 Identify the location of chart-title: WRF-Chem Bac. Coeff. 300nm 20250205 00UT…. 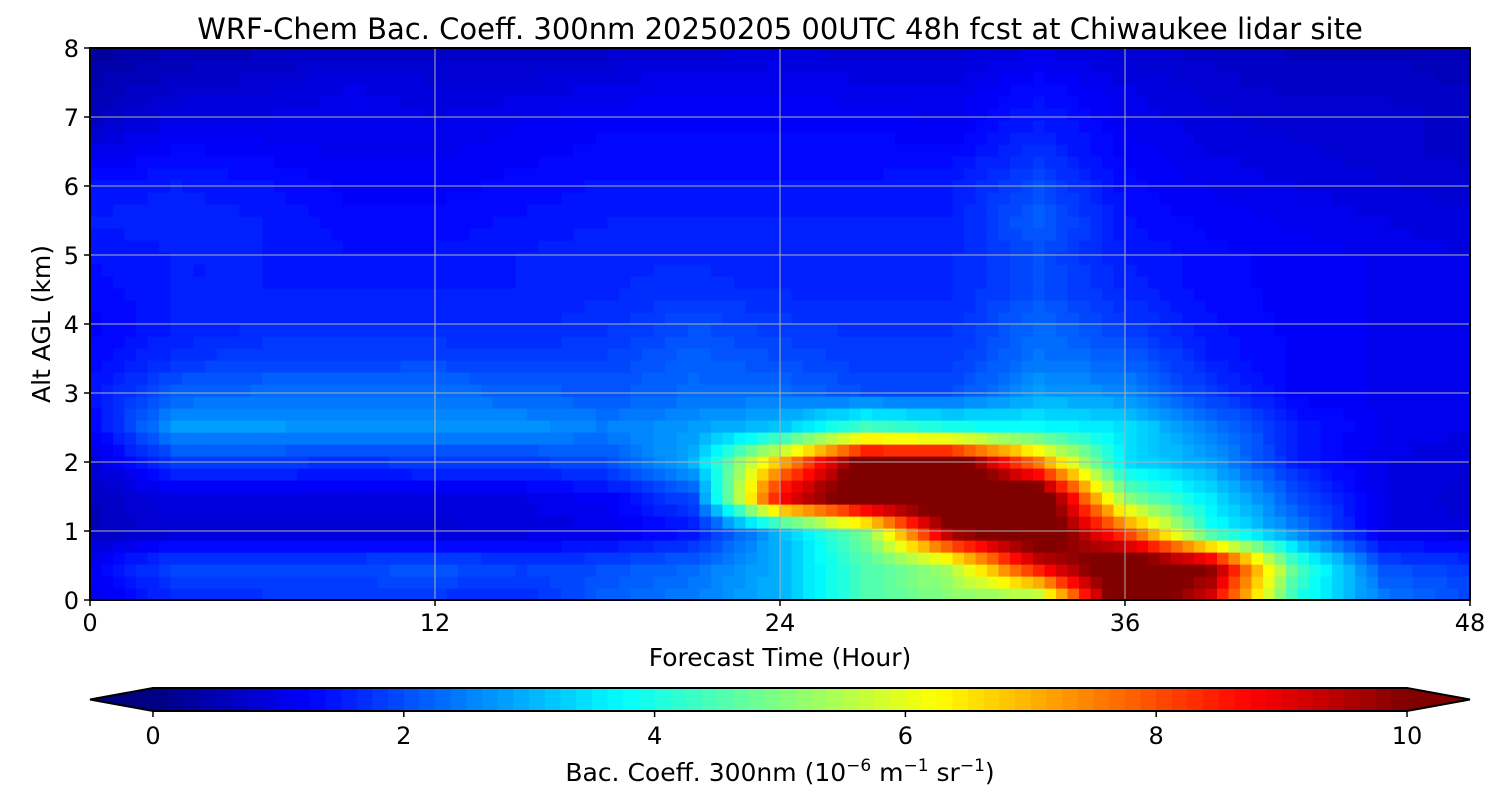
(780, 29).